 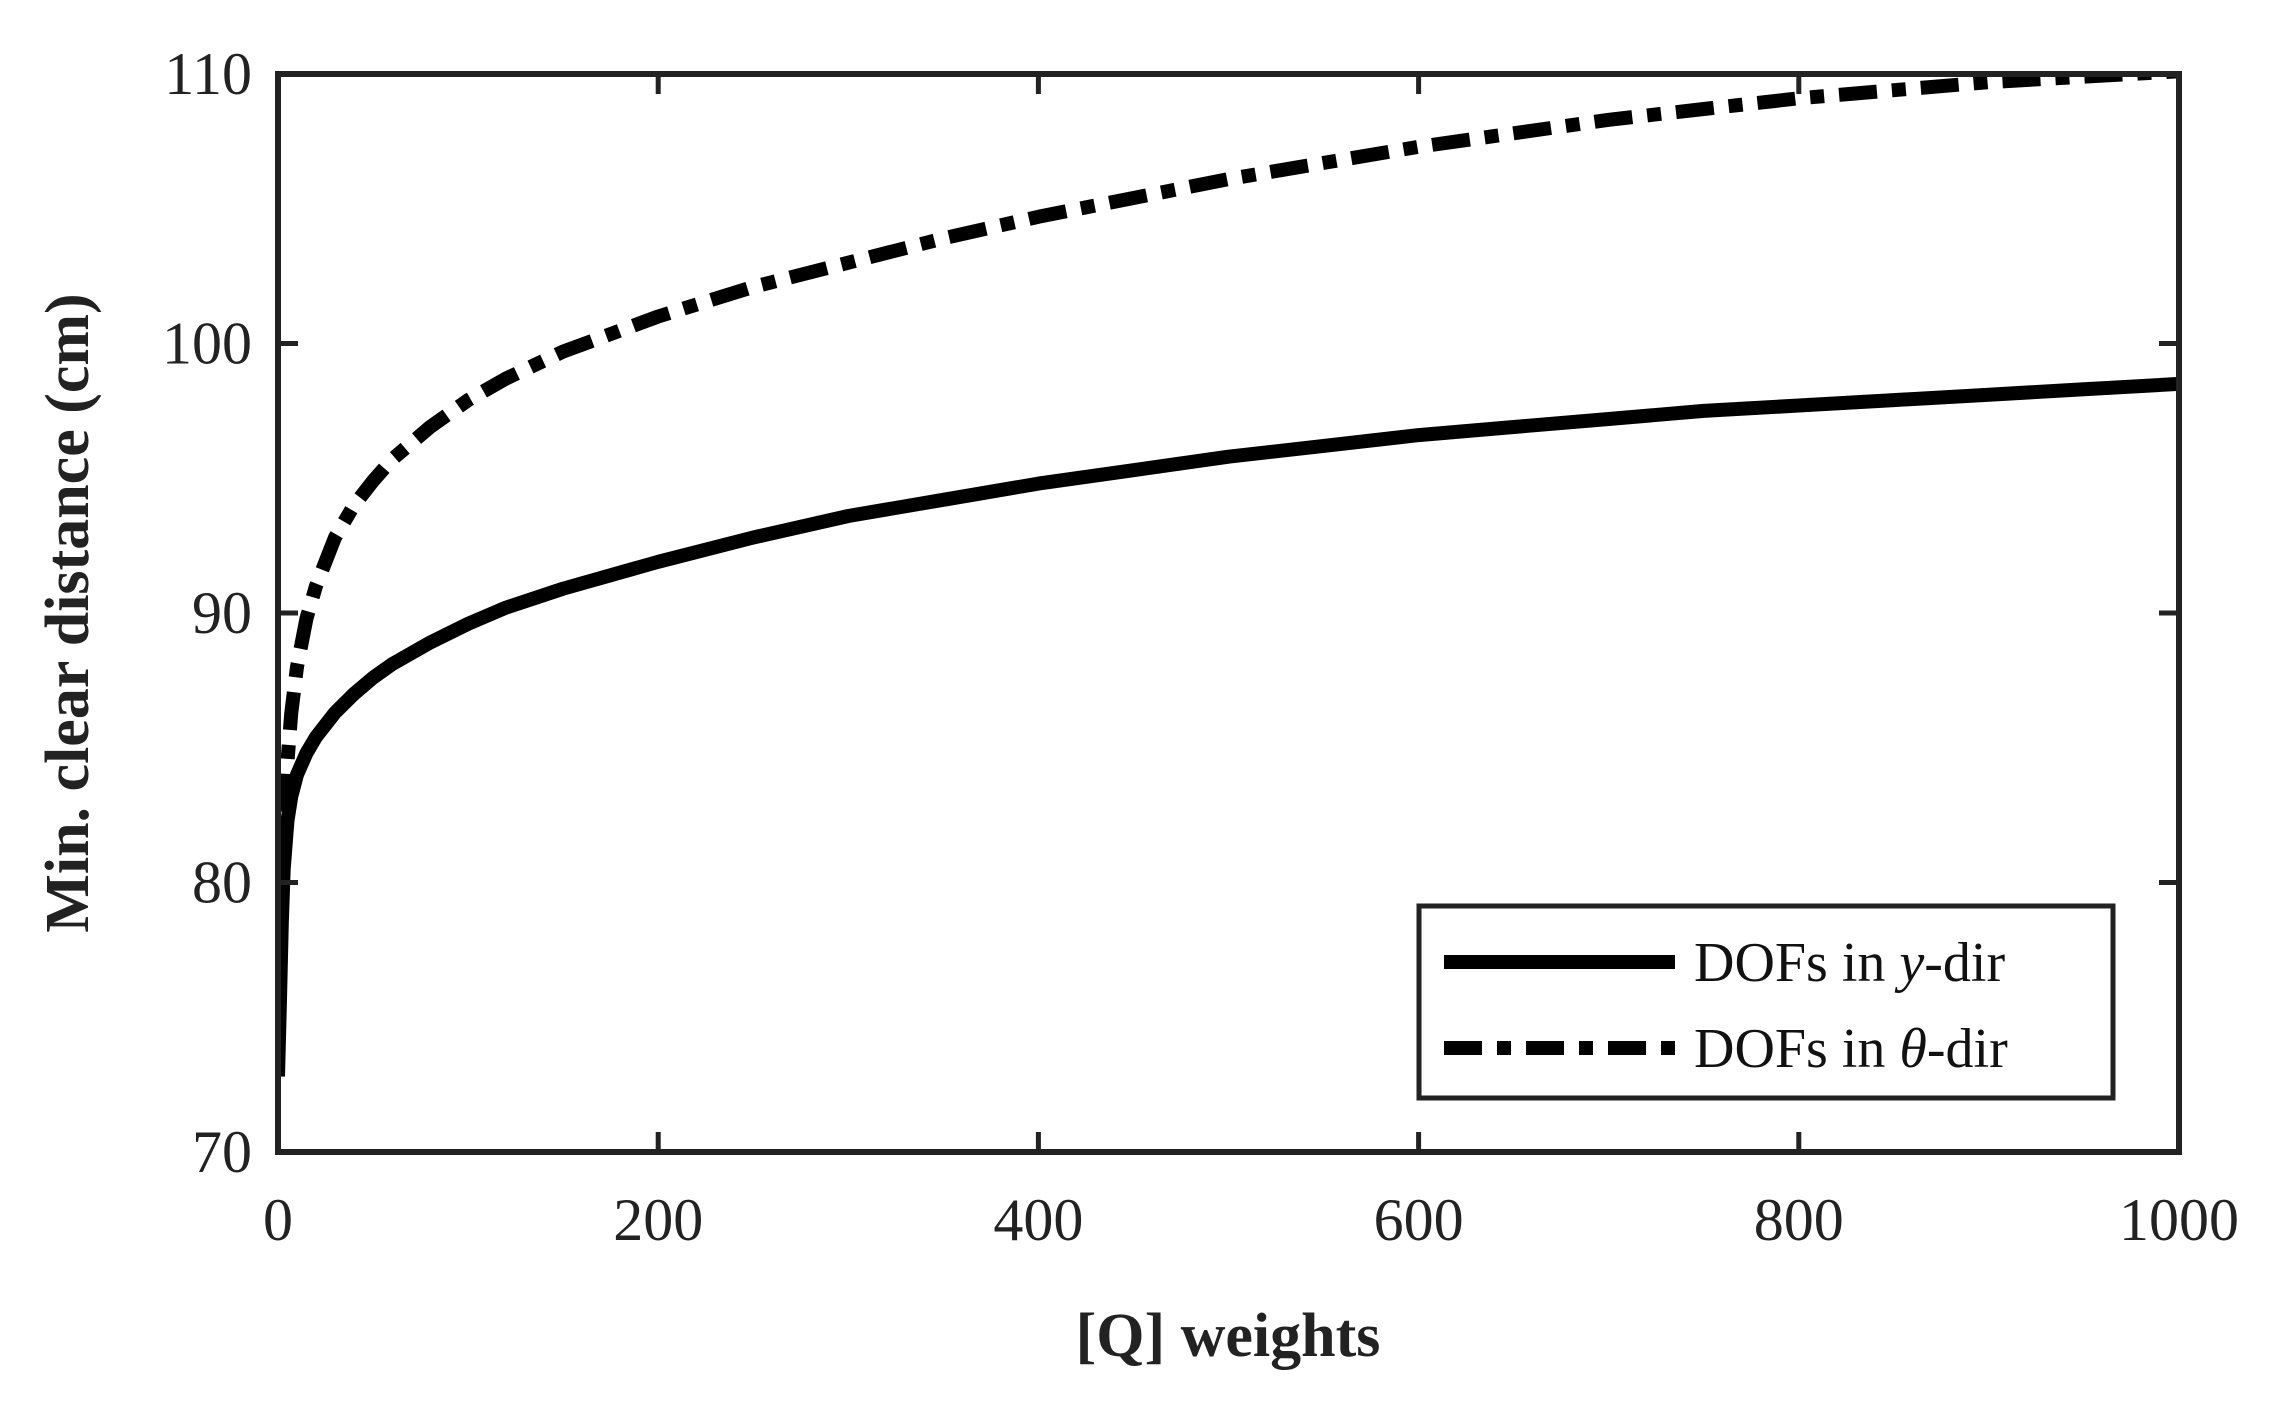 I want to click on y-tick-label: 80, so click(x=222, y=883).